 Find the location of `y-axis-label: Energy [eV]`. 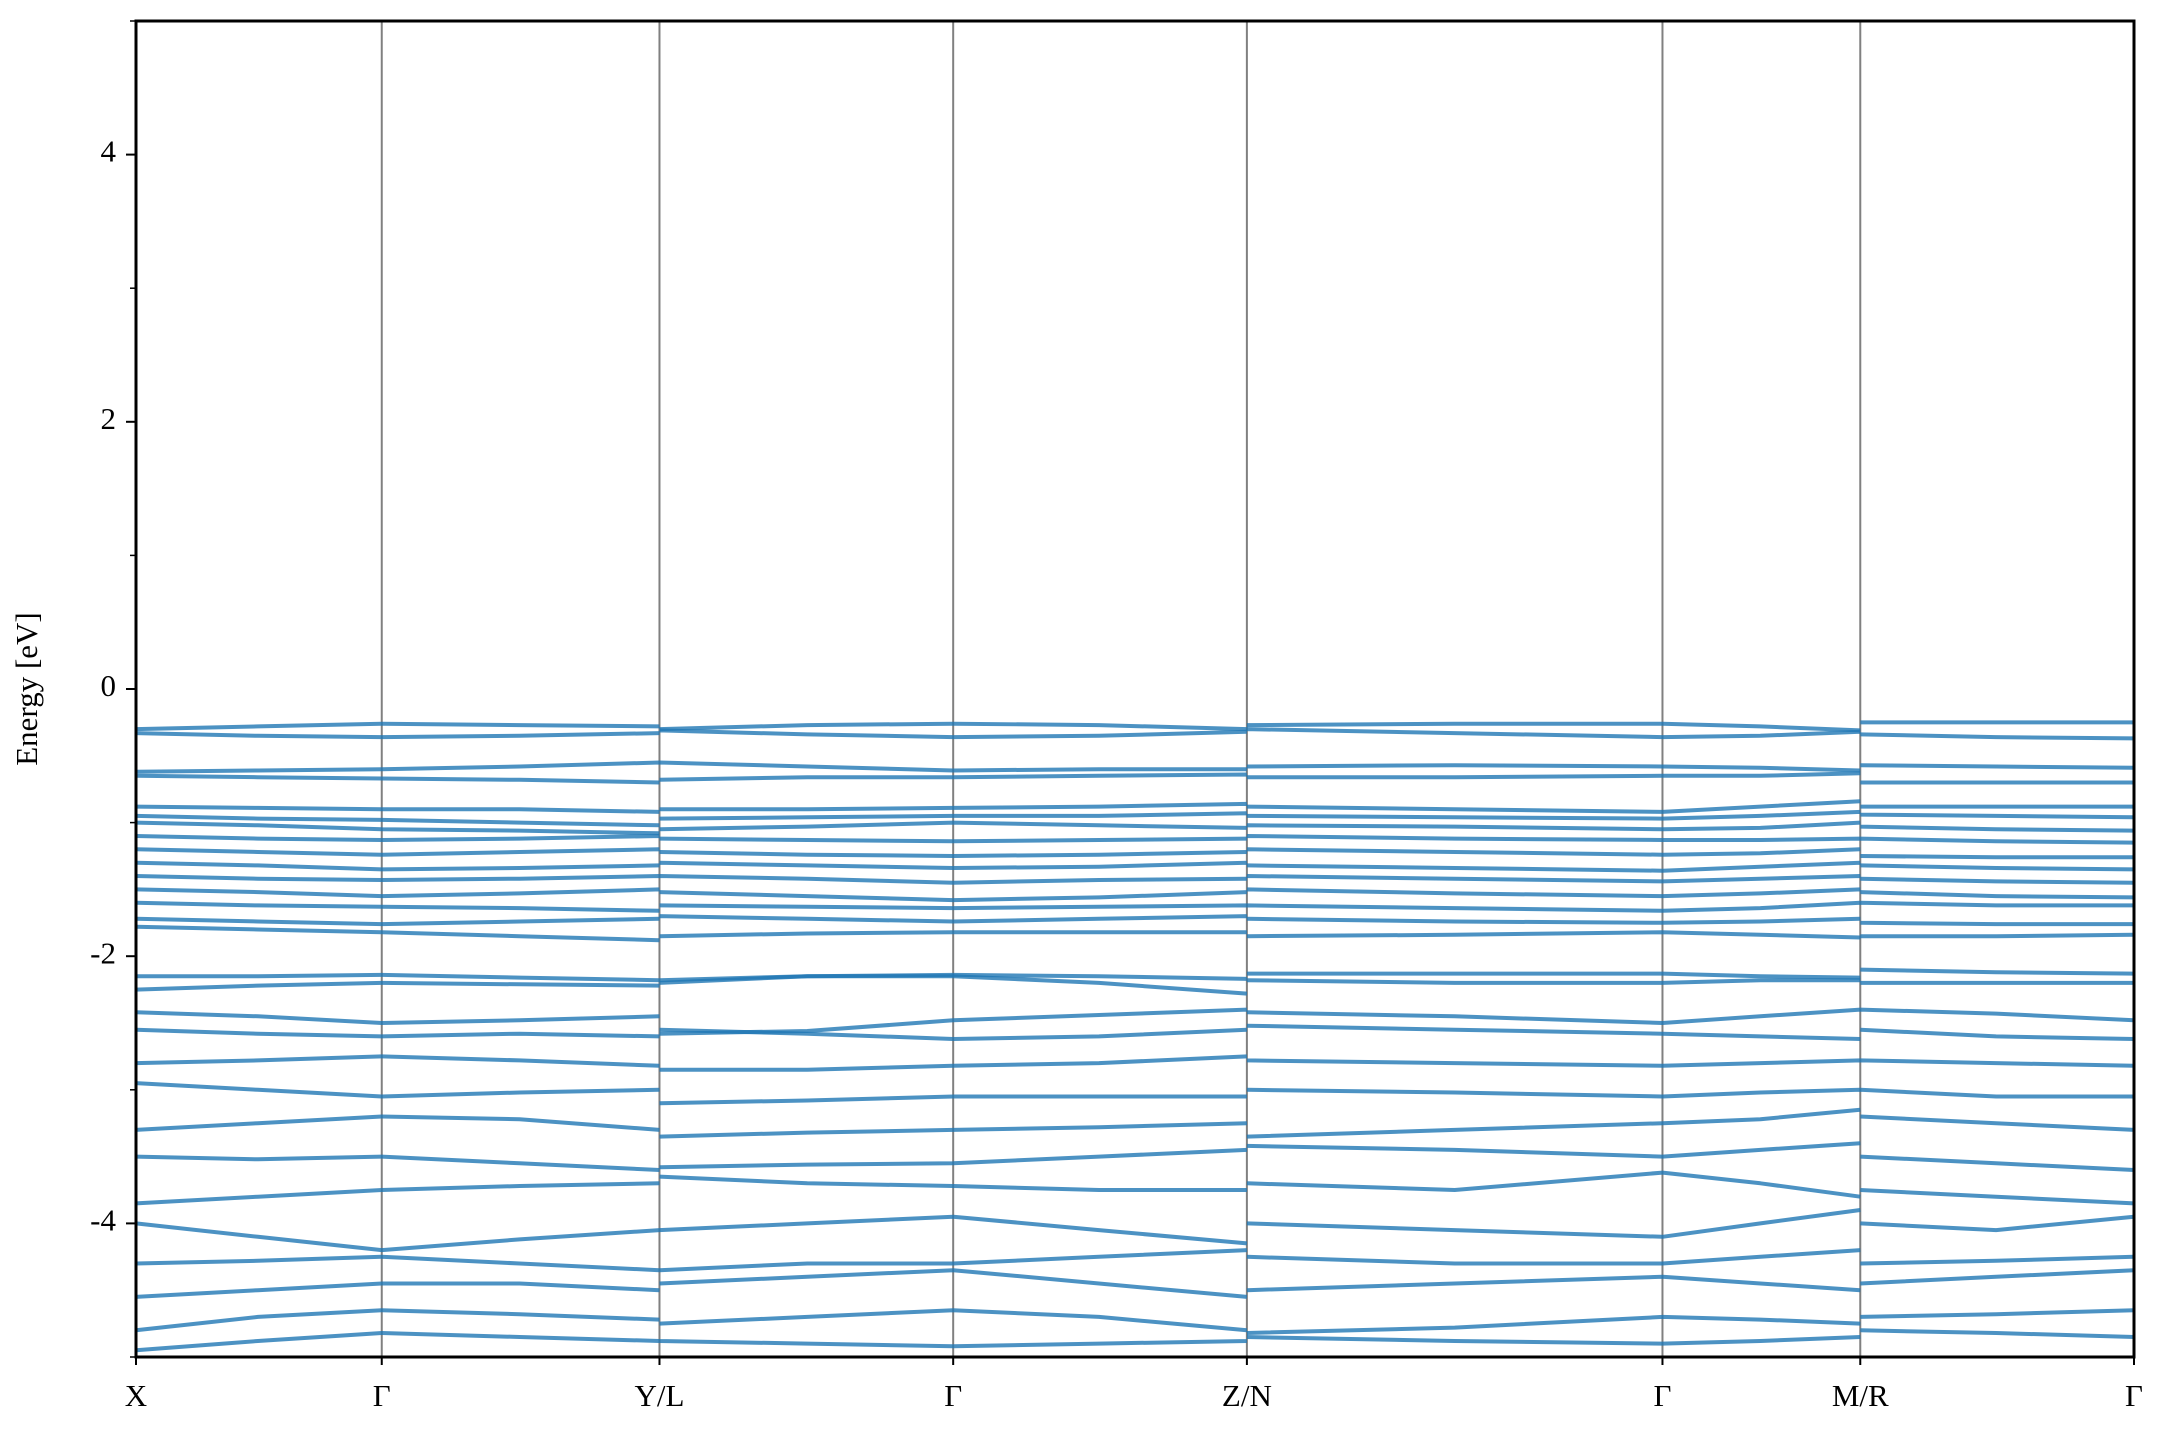

y-axis-label: Energy [eV] is located at coordinates (26, 689).